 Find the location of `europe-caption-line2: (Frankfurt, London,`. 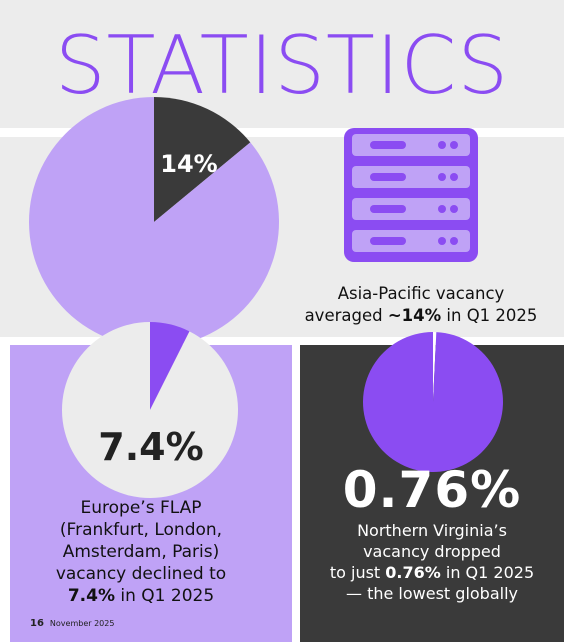

europe-caption-line2: (Frankfurt, London, is located at coordinates (141, 530).